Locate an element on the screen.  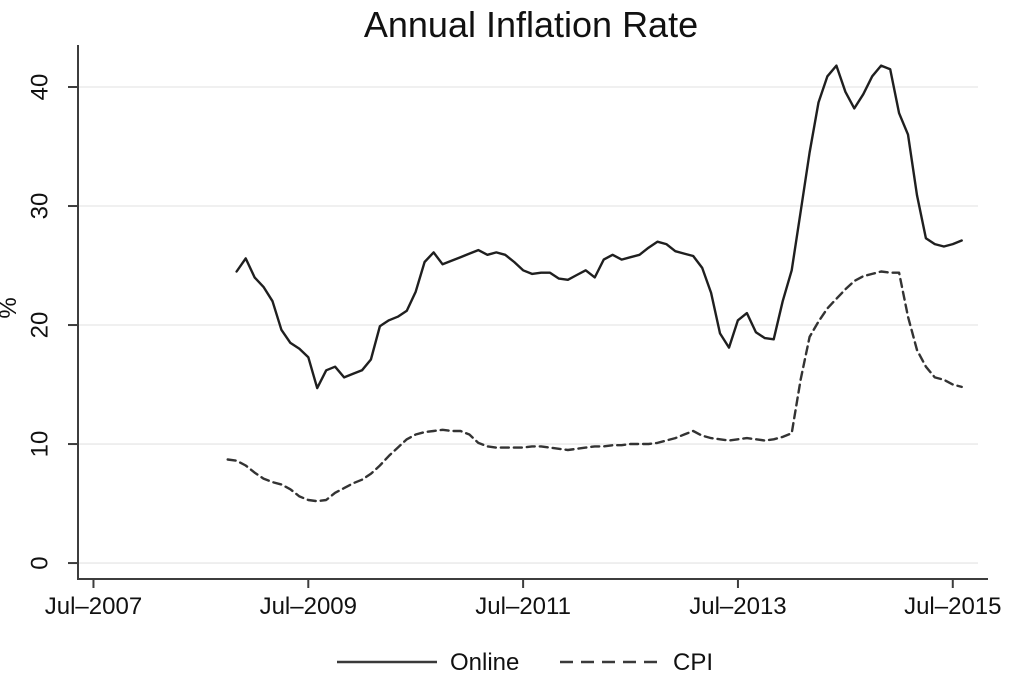
legend-cpi-label: CPI is located at coordinates (693, 662).